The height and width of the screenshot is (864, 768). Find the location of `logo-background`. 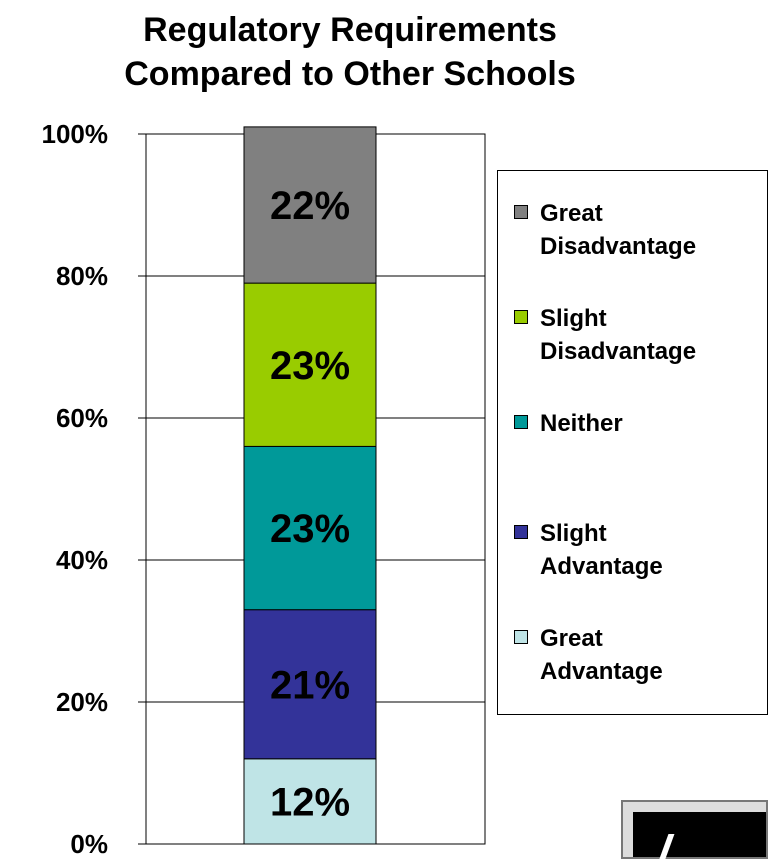

logo-background is located at coordinates (699, 838).